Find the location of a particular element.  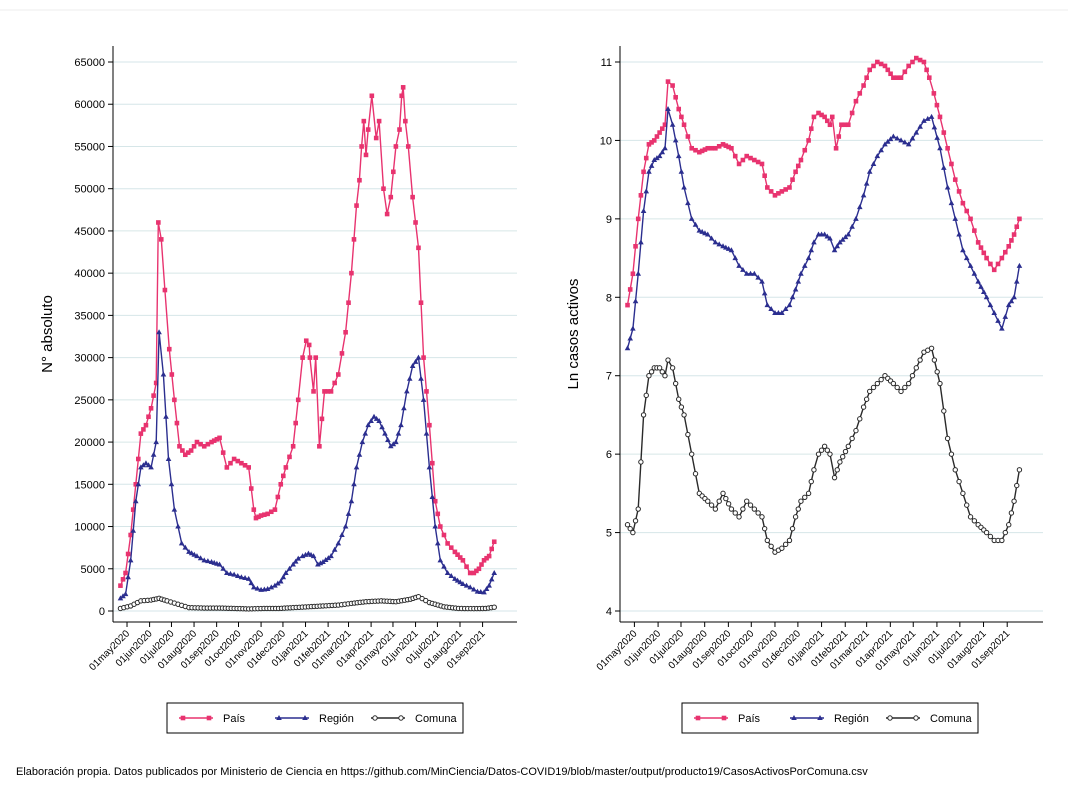

y-tick-label: 11 is located at coordinates (606, 63).